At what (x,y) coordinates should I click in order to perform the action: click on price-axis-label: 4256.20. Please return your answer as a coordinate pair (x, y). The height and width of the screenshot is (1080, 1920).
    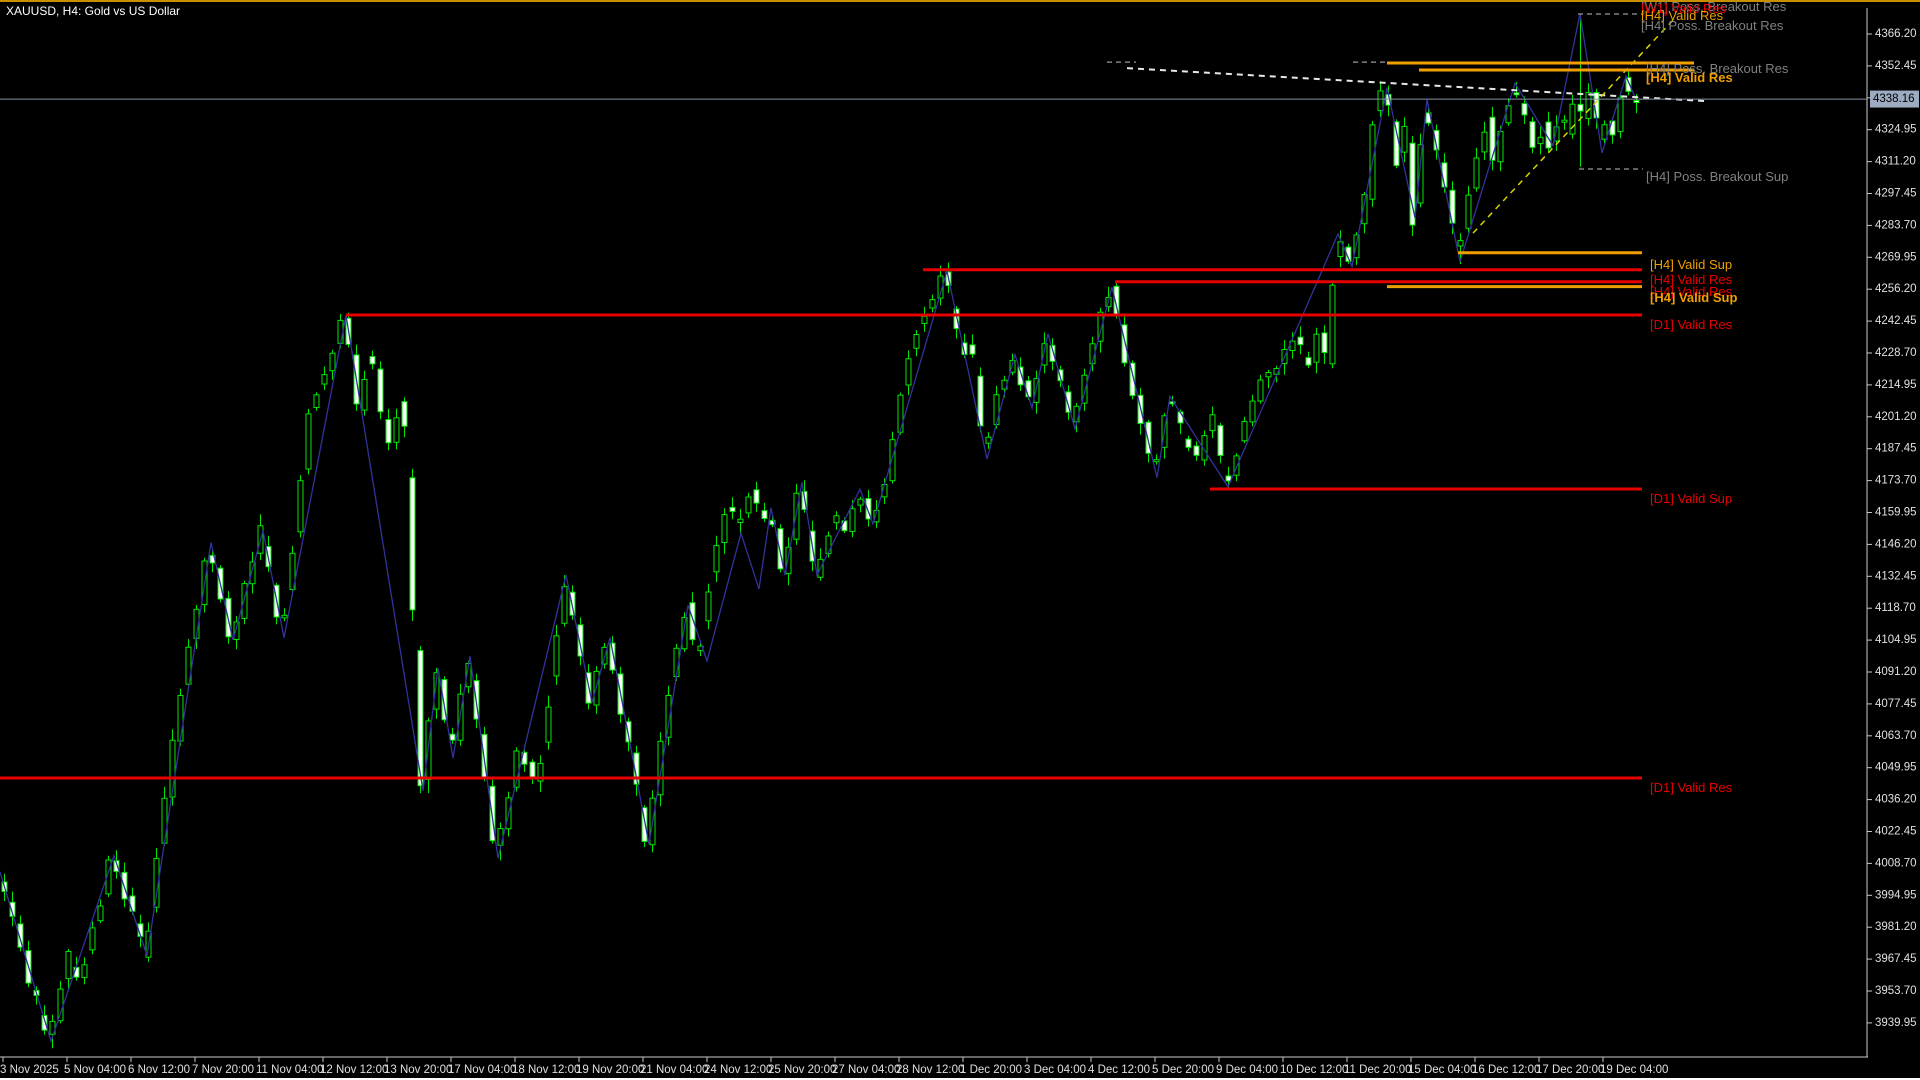
    Looking at the image, I should click on (1896, 289).